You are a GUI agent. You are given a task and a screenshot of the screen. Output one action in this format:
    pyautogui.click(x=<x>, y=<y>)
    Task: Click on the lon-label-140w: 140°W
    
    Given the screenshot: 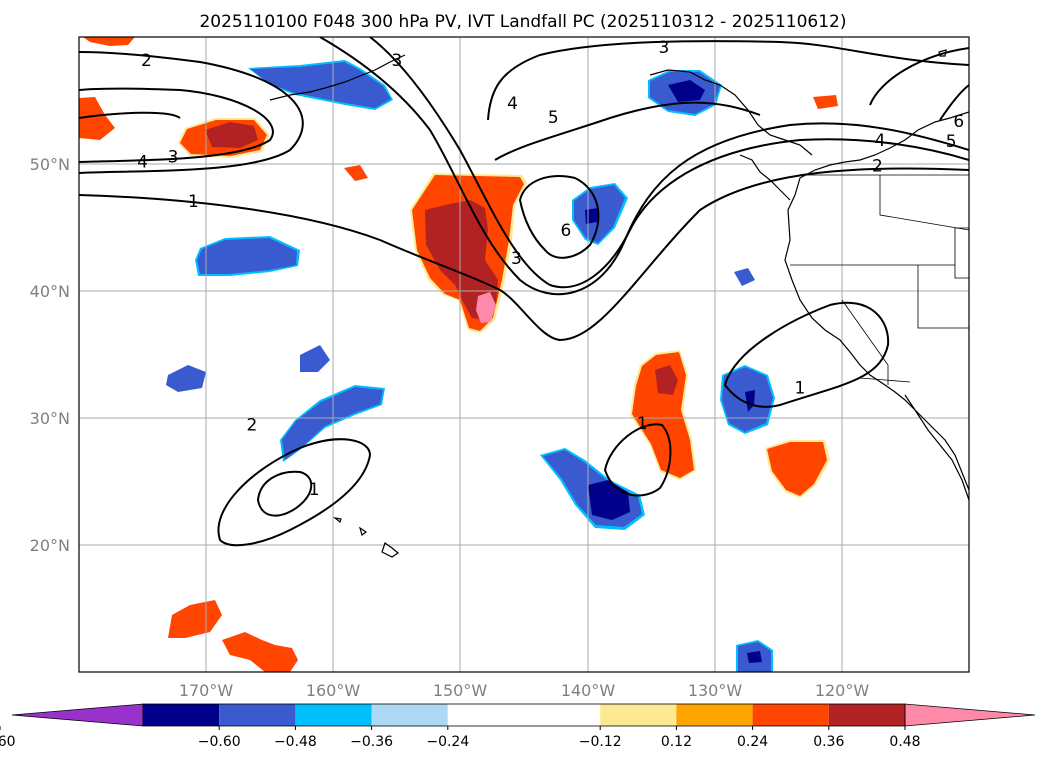 What is the action you would take?
    pyautogui.click(x=588, y=690)
    